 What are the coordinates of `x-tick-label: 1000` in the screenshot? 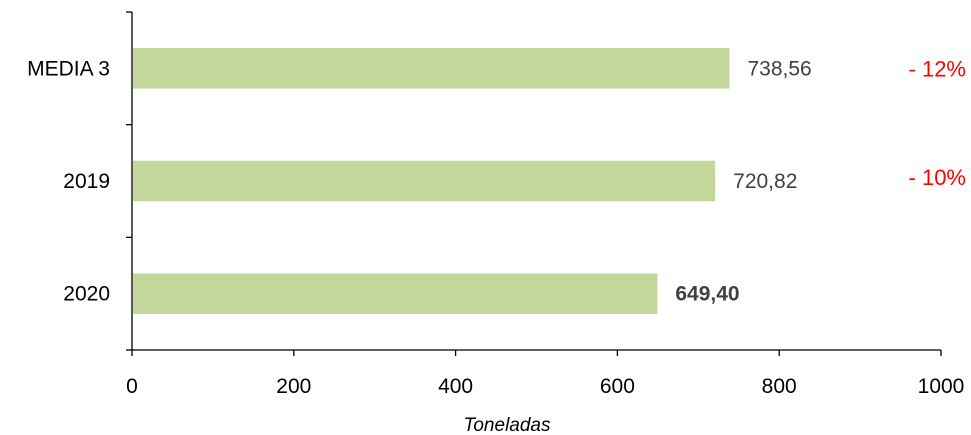 It's located at (941, 386).